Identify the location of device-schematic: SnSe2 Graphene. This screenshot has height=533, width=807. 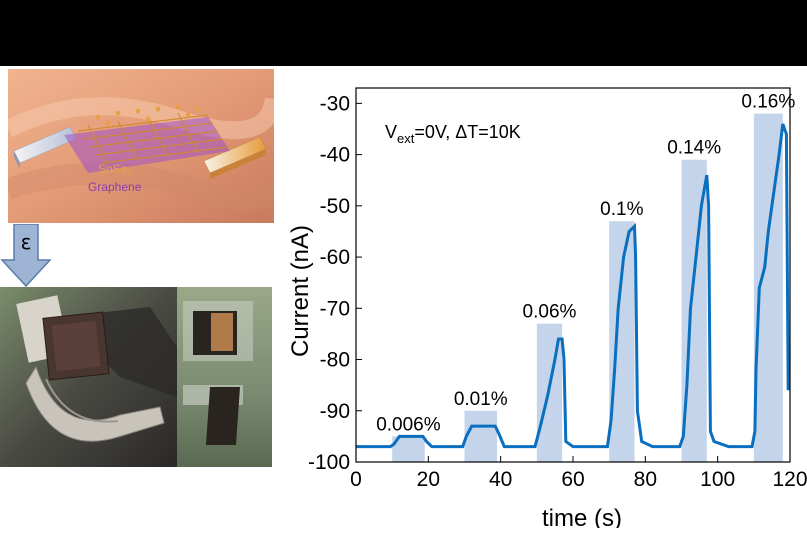
(141, 146).